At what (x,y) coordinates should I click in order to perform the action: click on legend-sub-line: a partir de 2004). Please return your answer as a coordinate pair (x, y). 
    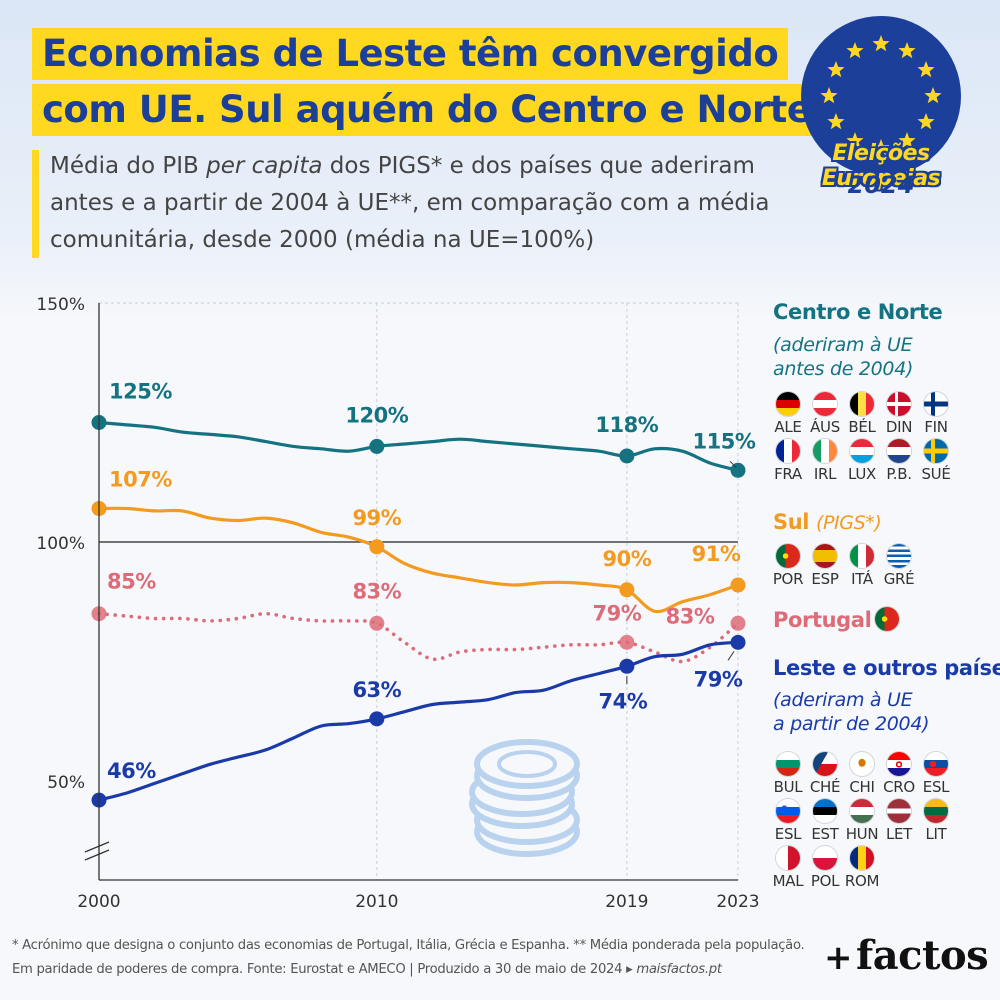
    Looking at the image, I should click on (851, 724).